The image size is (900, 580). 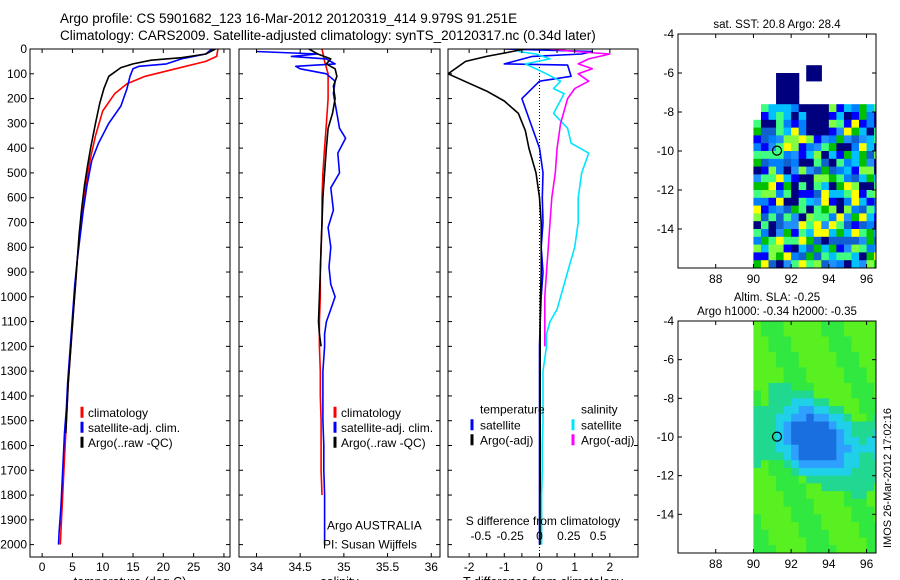 What do you see at coordinates (554, 297) in the screenshot?
I see `series-line-salinity-satellite` at bounding box center [554, 297].